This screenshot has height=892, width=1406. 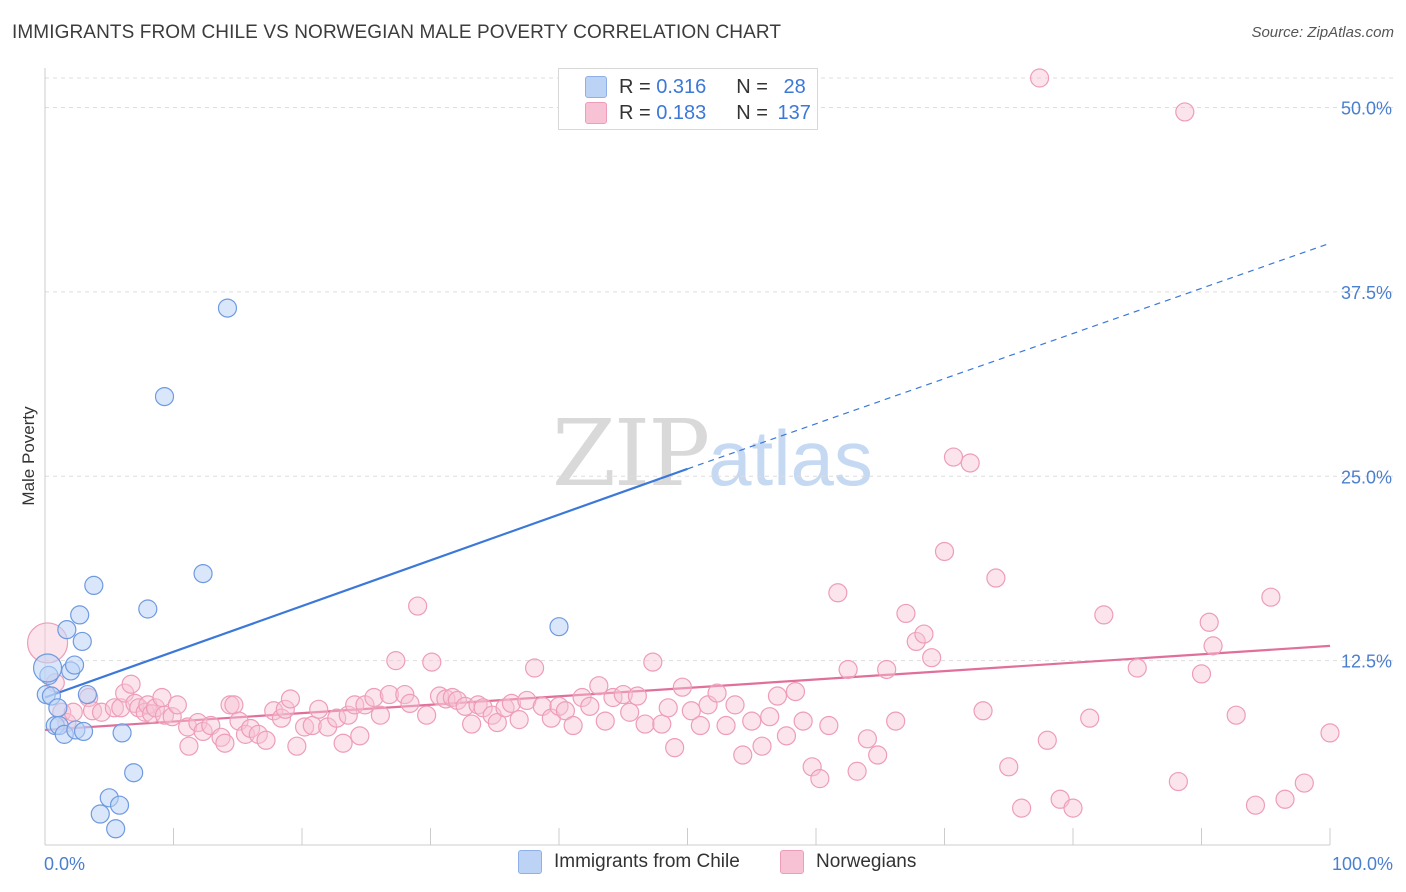 What do you see at coordinates (1362, 864) in the screenshot?
I see `x-tick-label: 100.0%` at bounding box center [1362, 864].